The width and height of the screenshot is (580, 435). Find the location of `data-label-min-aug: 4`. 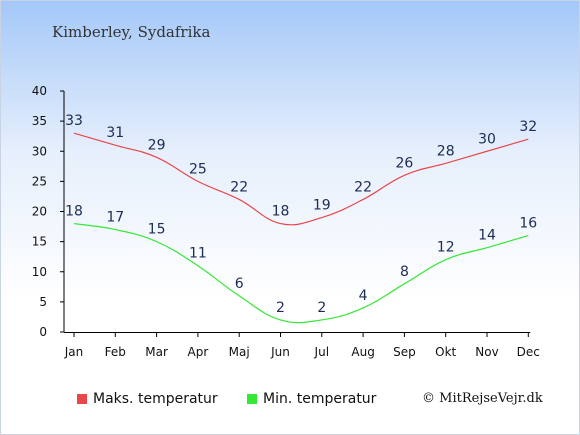

data-label-min-aug: 4 is located at coordinates (363, 296).